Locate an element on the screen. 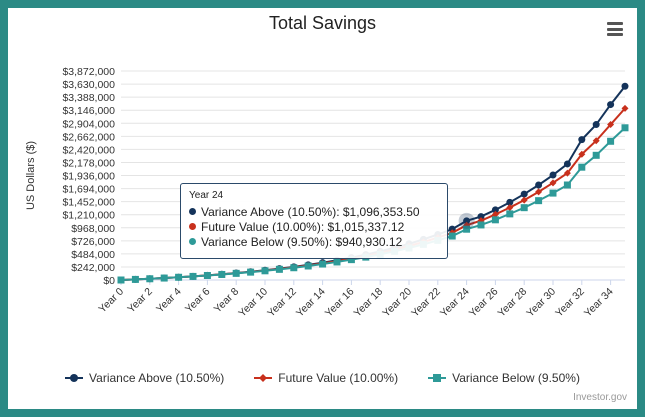 The width and height of the screenshot is (645, 417). y-tick-label: $726,000 is located at coordinates (93, 242).